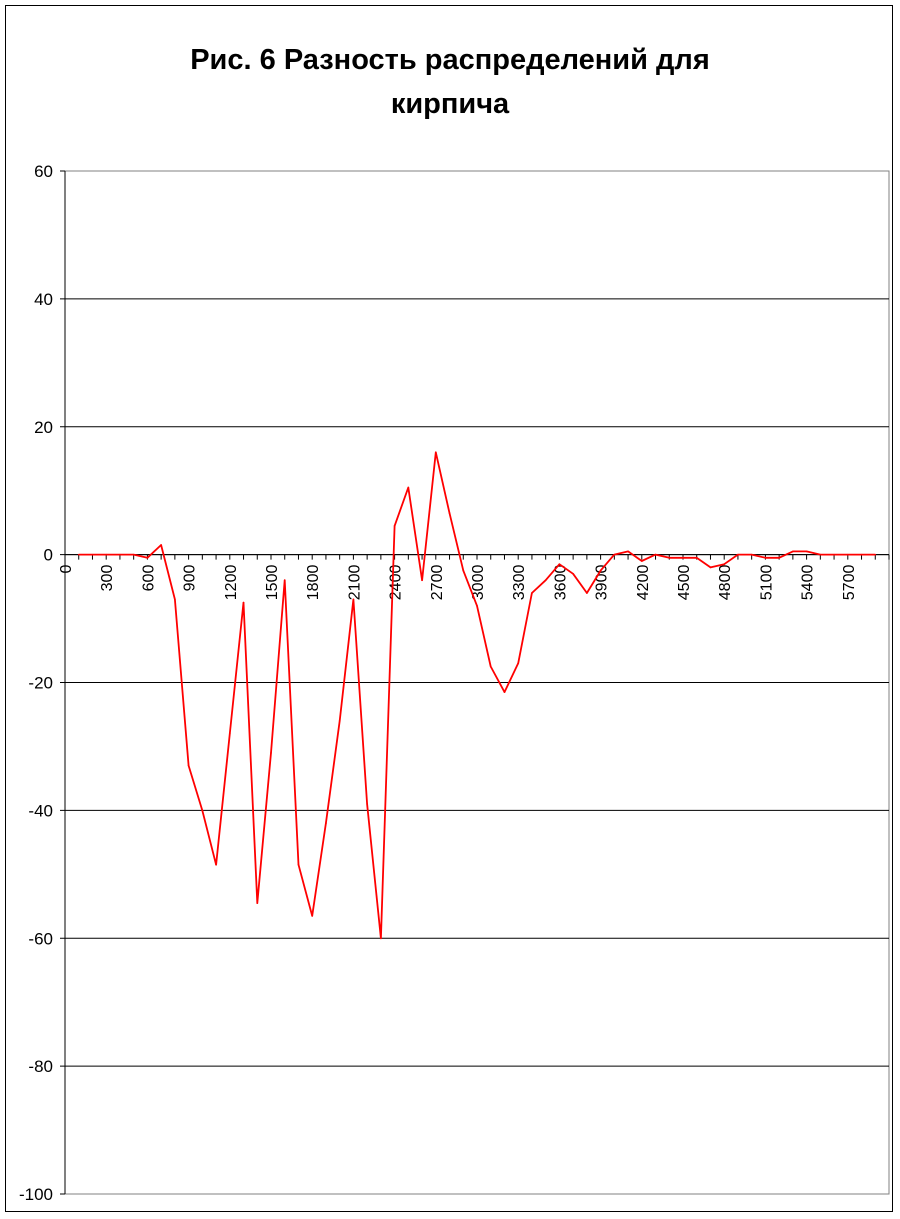 The width and height of the screenshot is (900, 1219). Describe the element at coordinates (437, 583) in the screenshot. I see `x-tick-label: 2700` at that location.